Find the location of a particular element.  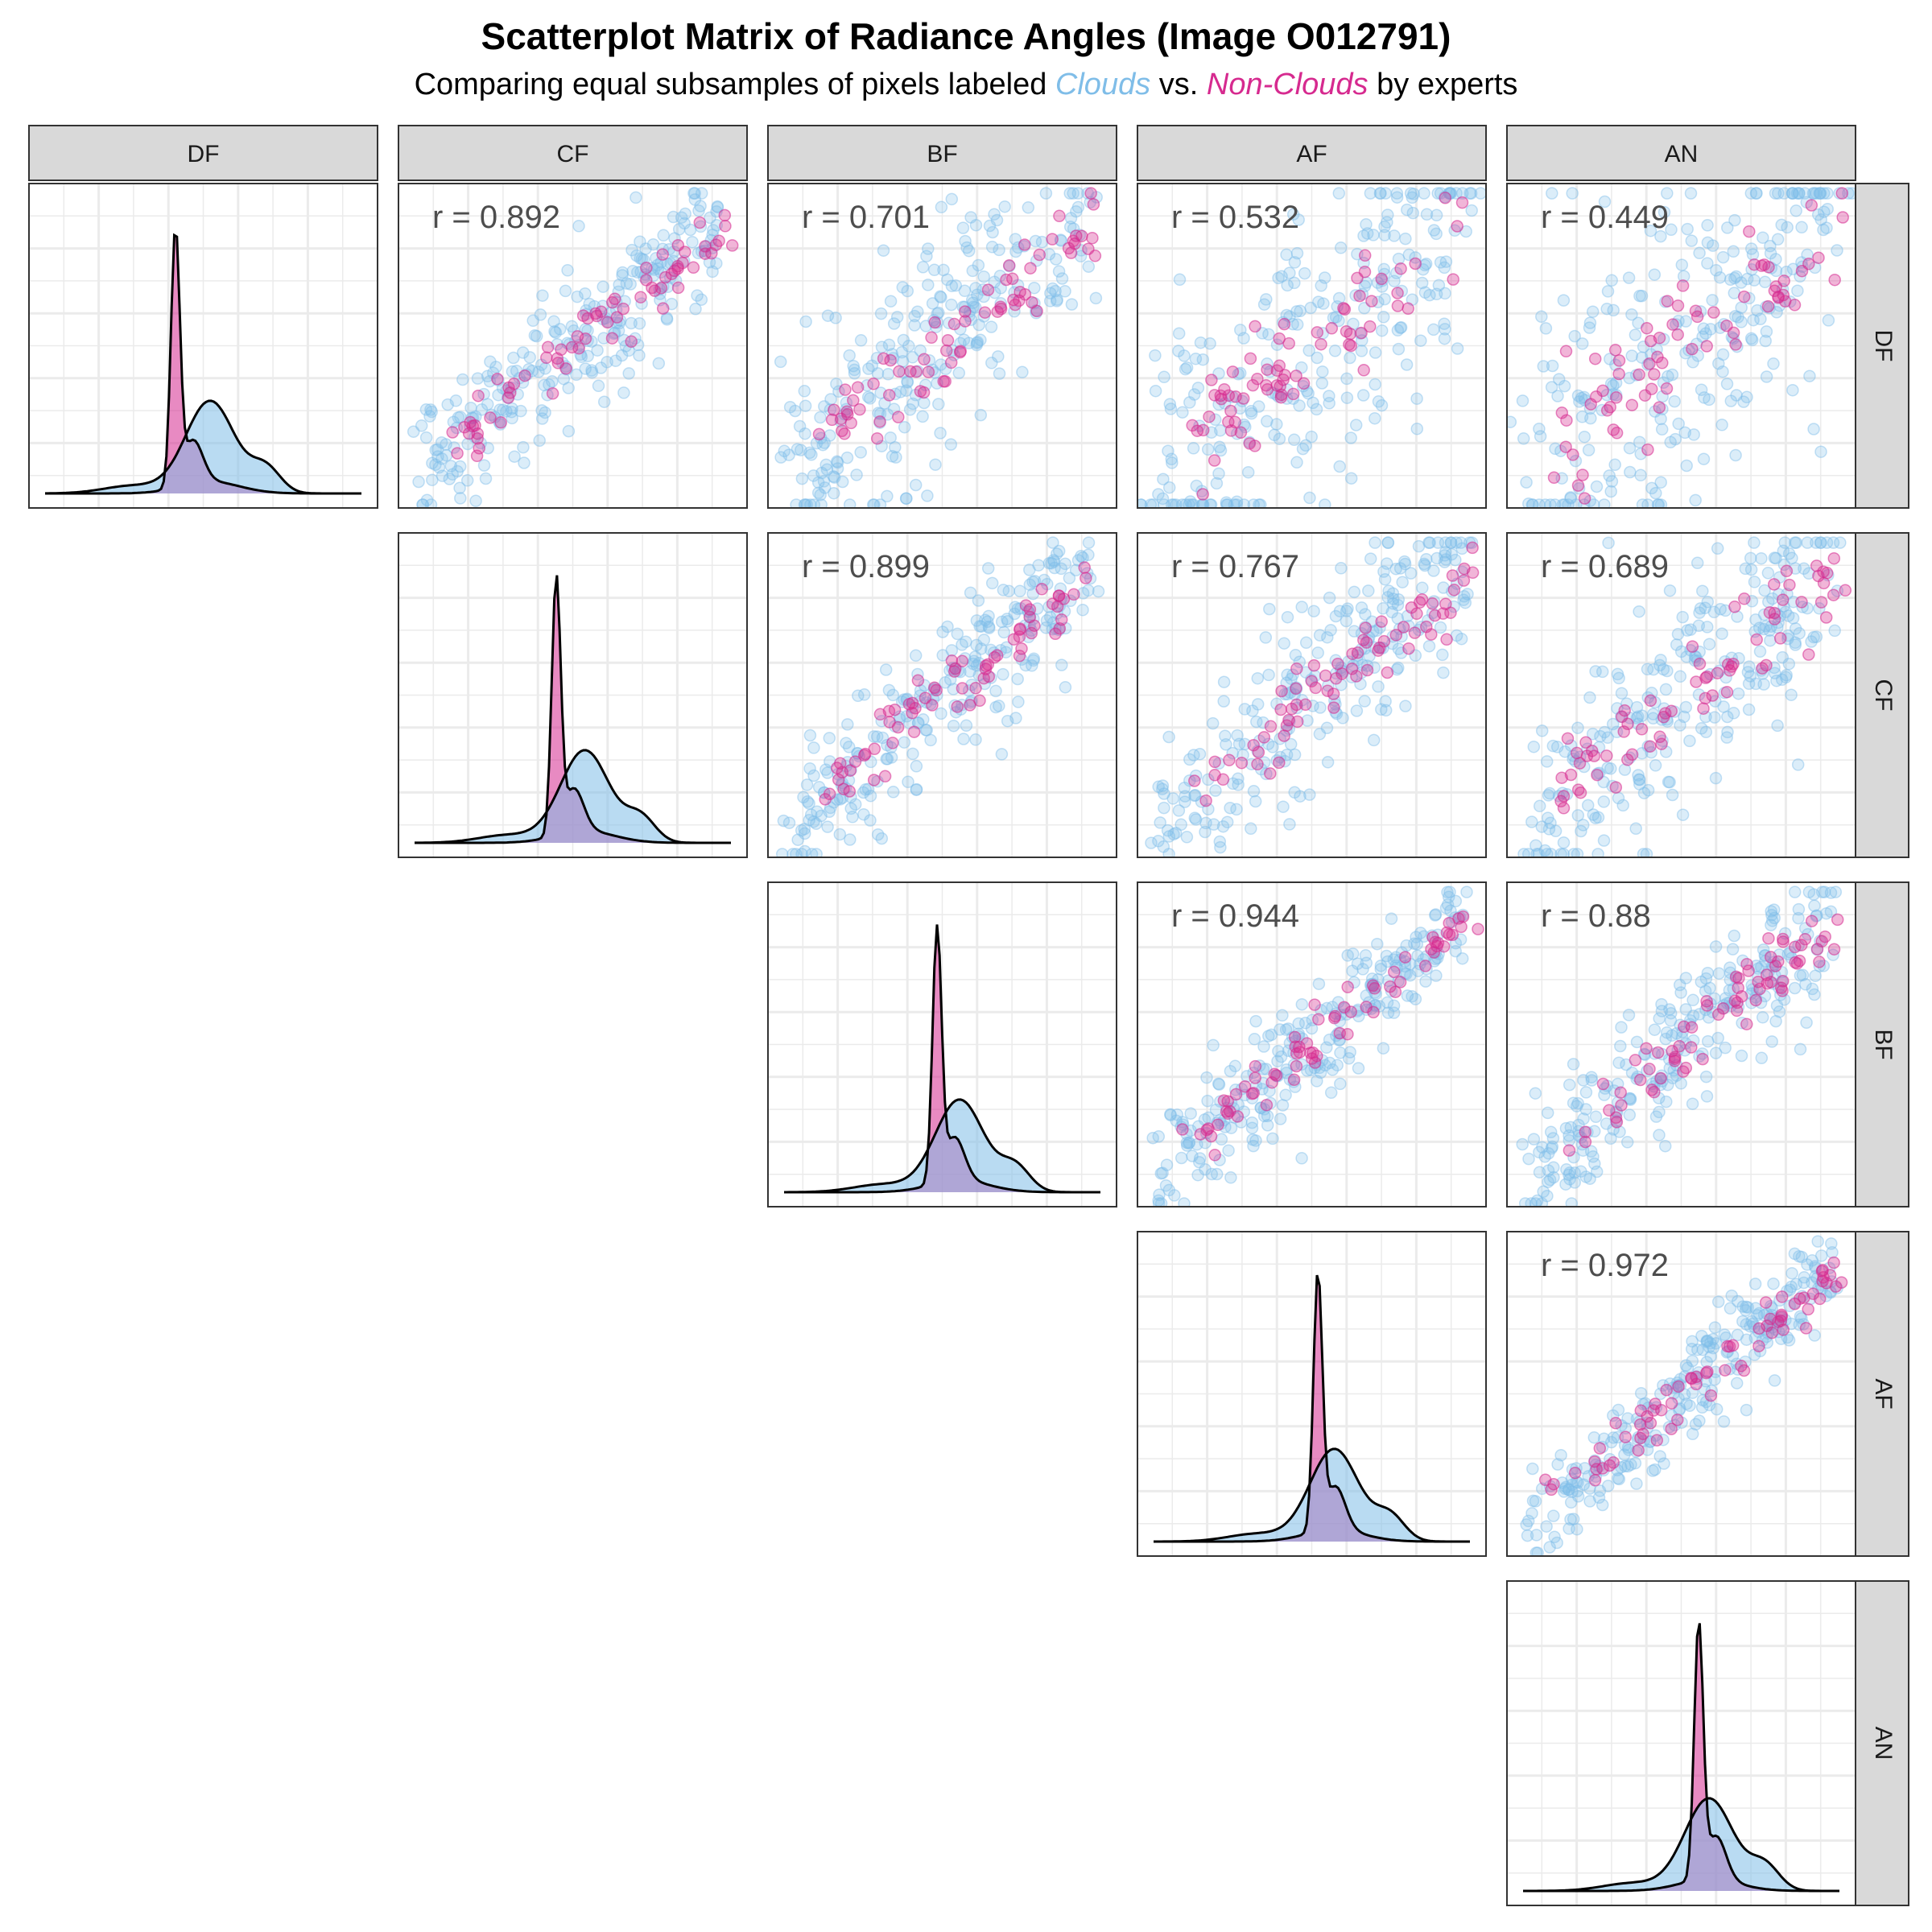

non-clouds-points is located at coordinates (1698, 346).